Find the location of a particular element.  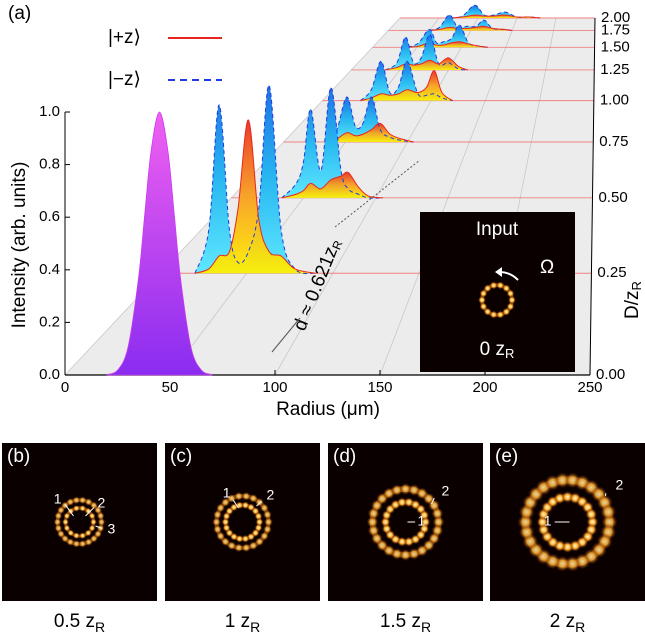

panel-caption: 1.5 zR is located at coordinates (405, 623).